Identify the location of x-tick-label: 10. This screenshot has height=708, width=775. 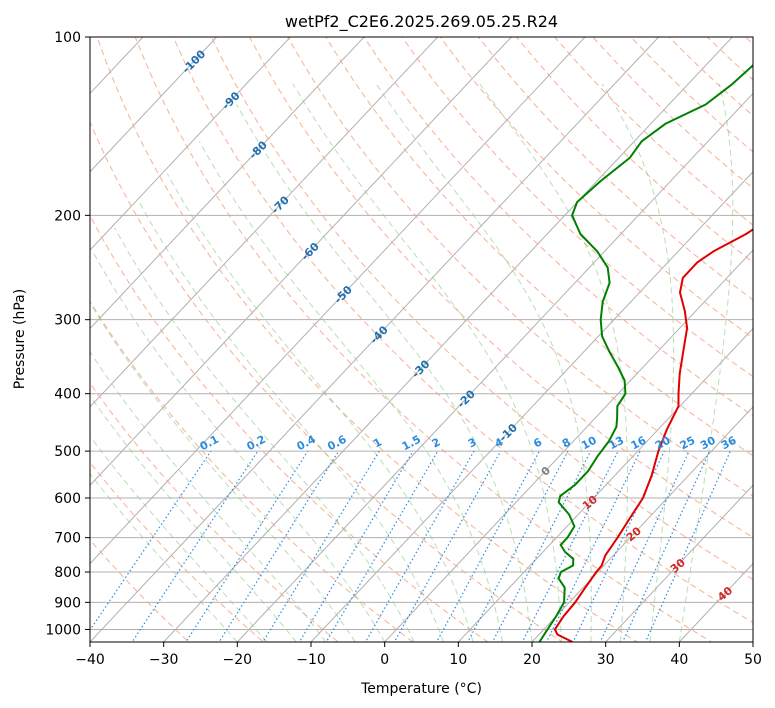
(458, 660).